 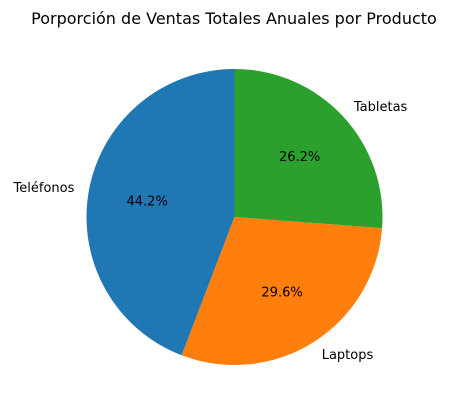 I want to click on slice-category-label: Teléfonos, so click(x=44, y=188).